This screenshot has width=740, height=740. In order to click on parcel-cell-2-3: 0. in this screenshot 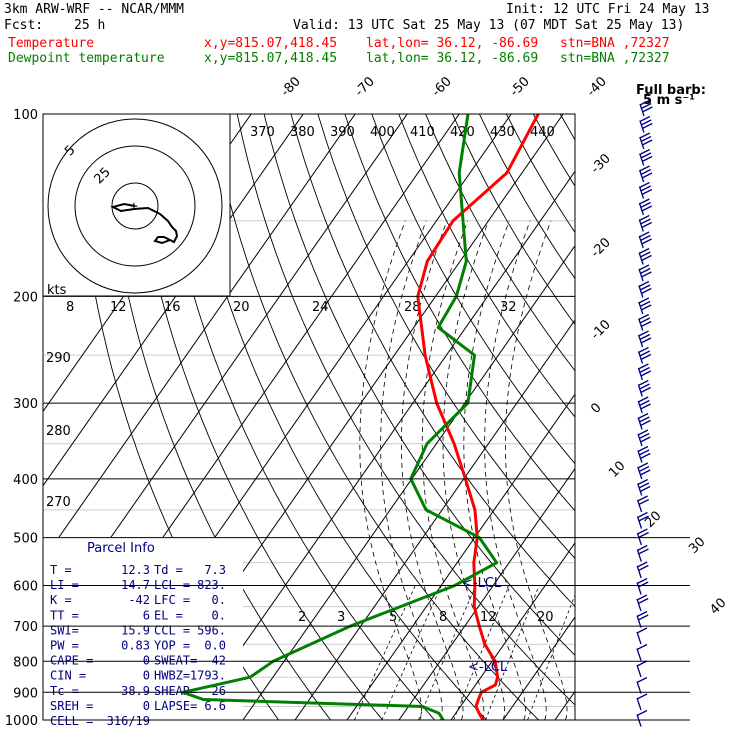, I will do `click(219, 600)`.